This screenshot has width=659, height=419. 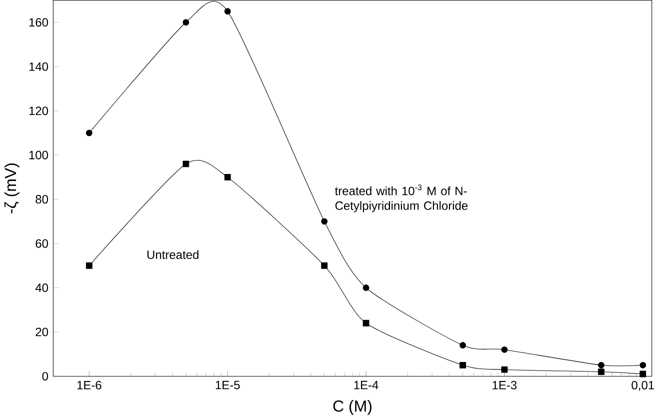 What do you see at coordinates (172, 254) in the screenshot?
I see `text: Untreated` at bounding box center [172, 254].